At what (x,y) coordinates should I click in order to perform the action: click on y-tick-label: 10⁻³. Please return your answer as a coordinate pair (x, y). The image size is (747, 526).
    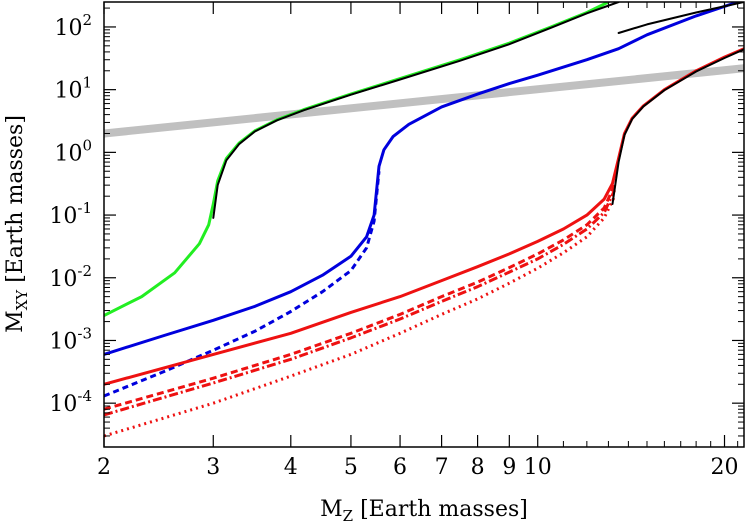
    Looking at the image, I should click on (70, 339).